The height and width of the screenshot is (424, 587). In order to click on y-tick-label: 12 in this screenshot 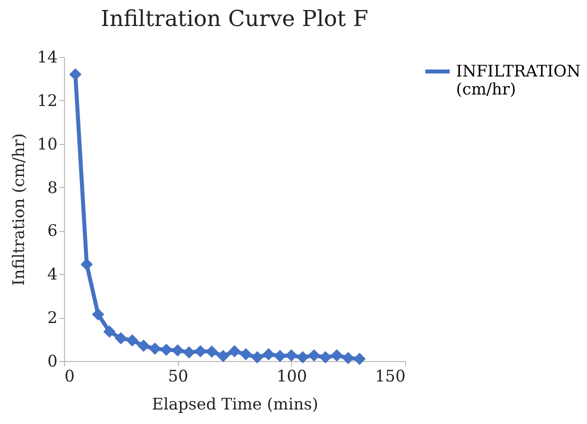, I will do `click(47, 100)`.